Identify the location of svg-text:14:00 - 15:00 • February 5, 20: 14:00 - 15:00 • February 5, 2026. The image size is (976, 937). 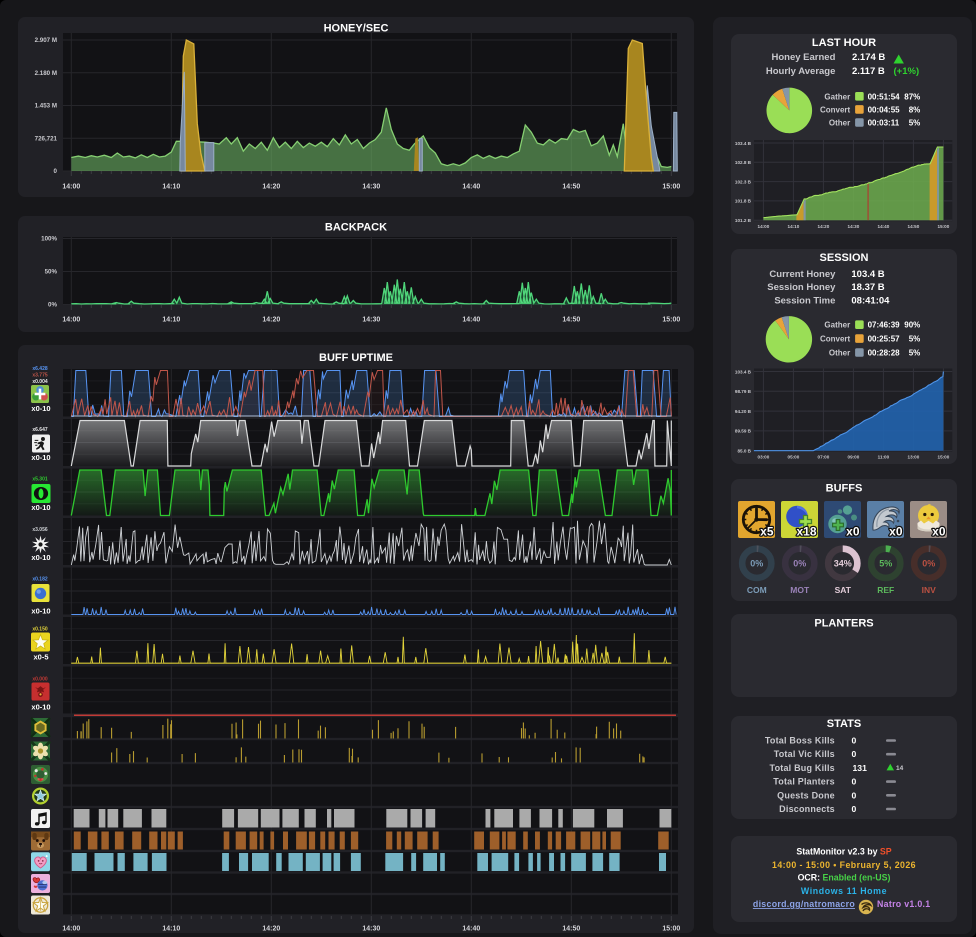
(844, 865).